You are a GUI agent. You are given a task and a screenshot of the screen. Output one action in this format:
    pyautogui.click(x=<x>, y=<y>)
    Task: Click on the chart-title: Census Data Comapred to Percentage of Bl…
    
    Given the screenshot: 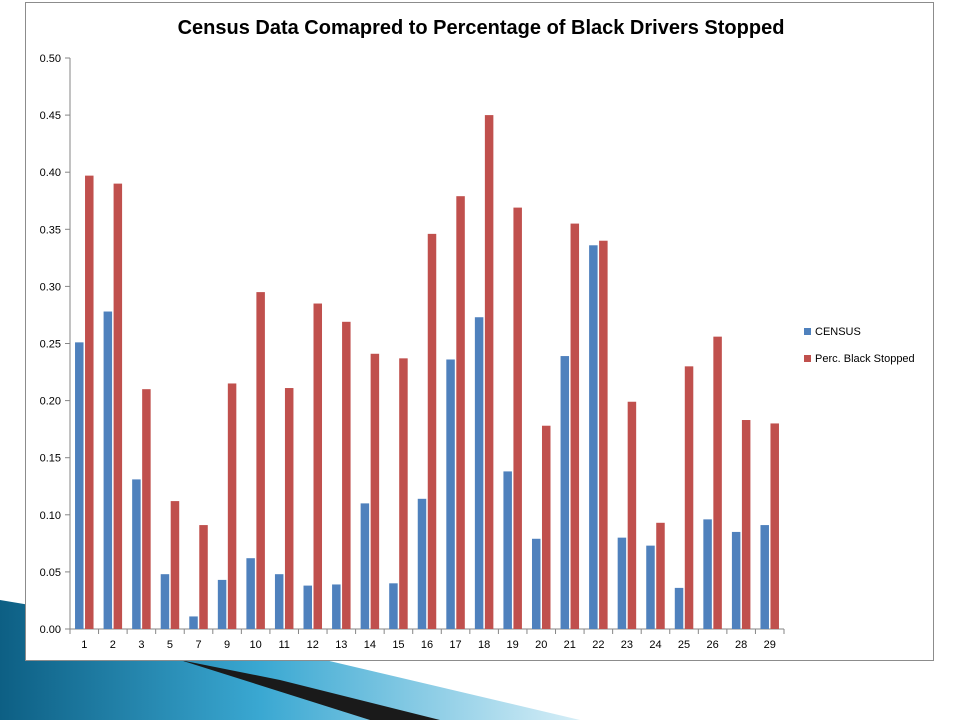 What is the action you would take?
    pyautogui.click(x=481, y=28)
    